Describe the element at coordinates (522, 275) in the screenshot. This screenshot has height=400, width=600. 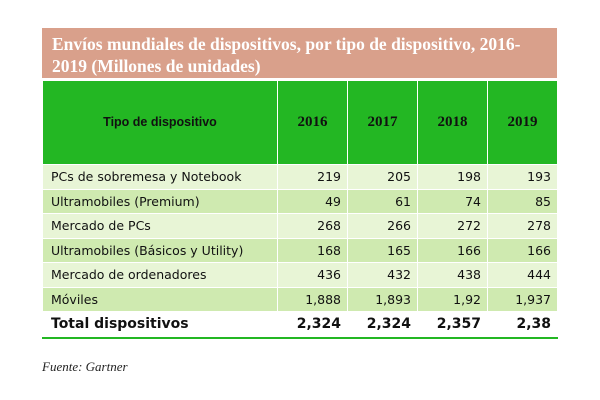
I see `cell-value: 444` at that location.